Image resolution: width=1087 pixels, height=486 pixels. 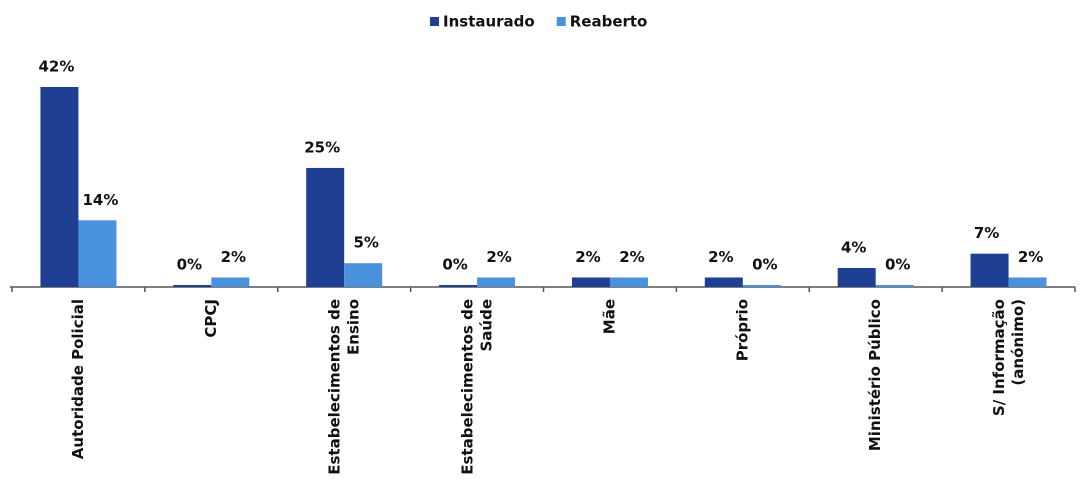 I want to click on data-label: 25%, so click(x=322, y=147).